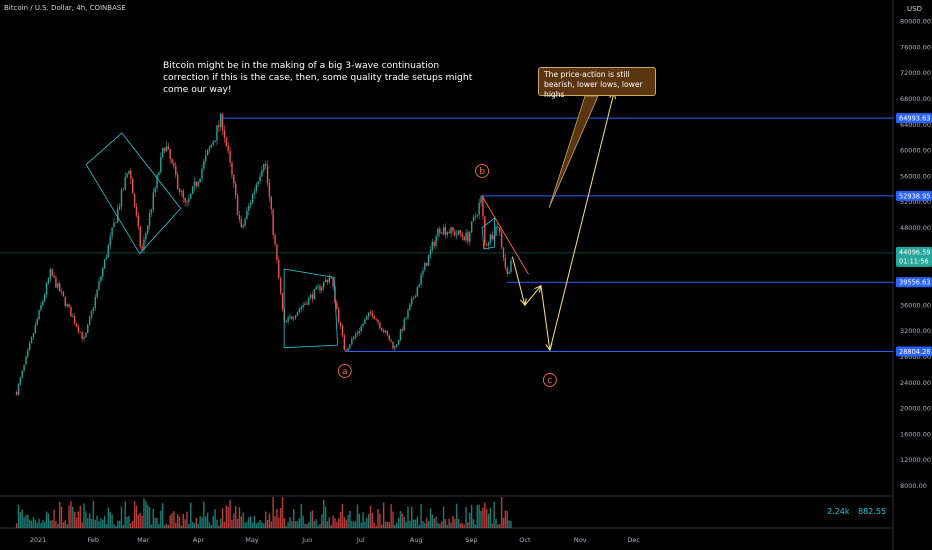 This screenshot has height=550, width=932. Describe the element at coordinates (915, 47) in the screenshot. I see `price-tick-label: 76000.00` at that location.